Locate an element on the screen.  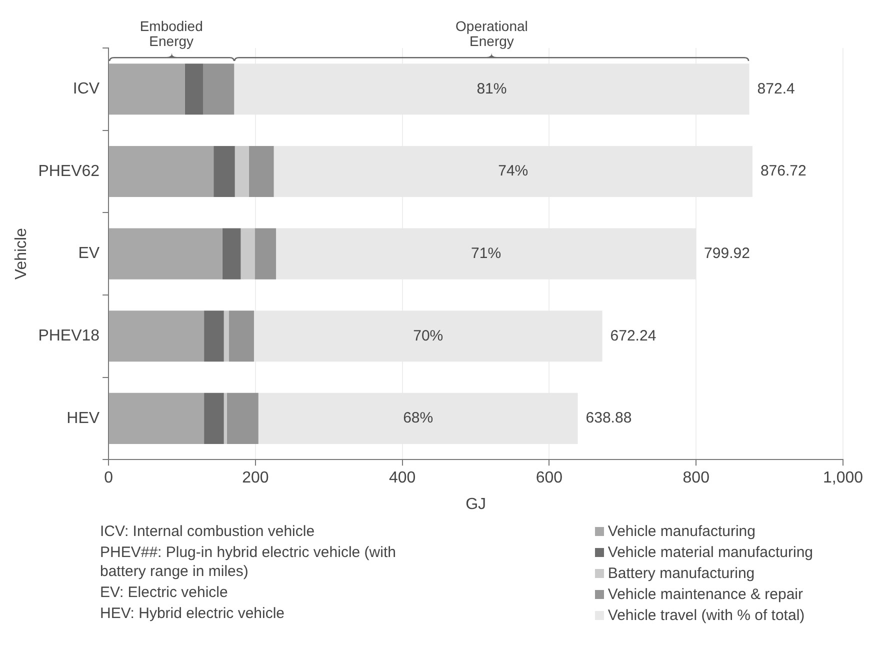
legend-label: Battery manufacturing is located at coordinates (681, 573).